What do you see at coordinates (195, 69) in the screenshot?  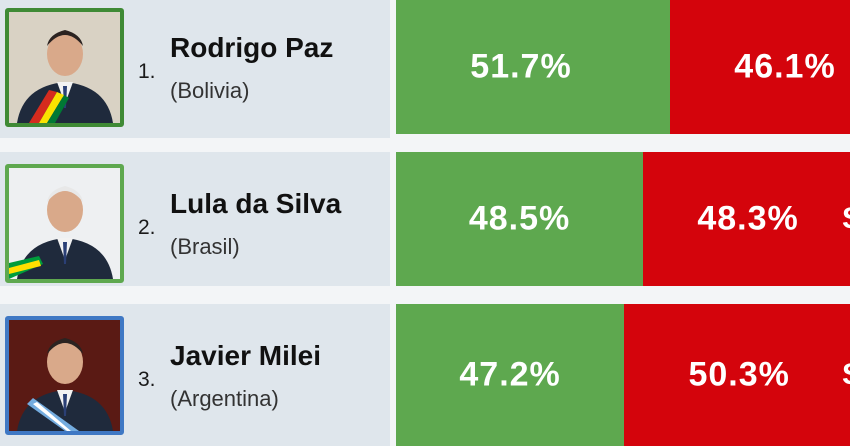 I see `leader-info-panel: 1. Rodrigo Paz (Bolivia)` at bounding box center [195, 69].